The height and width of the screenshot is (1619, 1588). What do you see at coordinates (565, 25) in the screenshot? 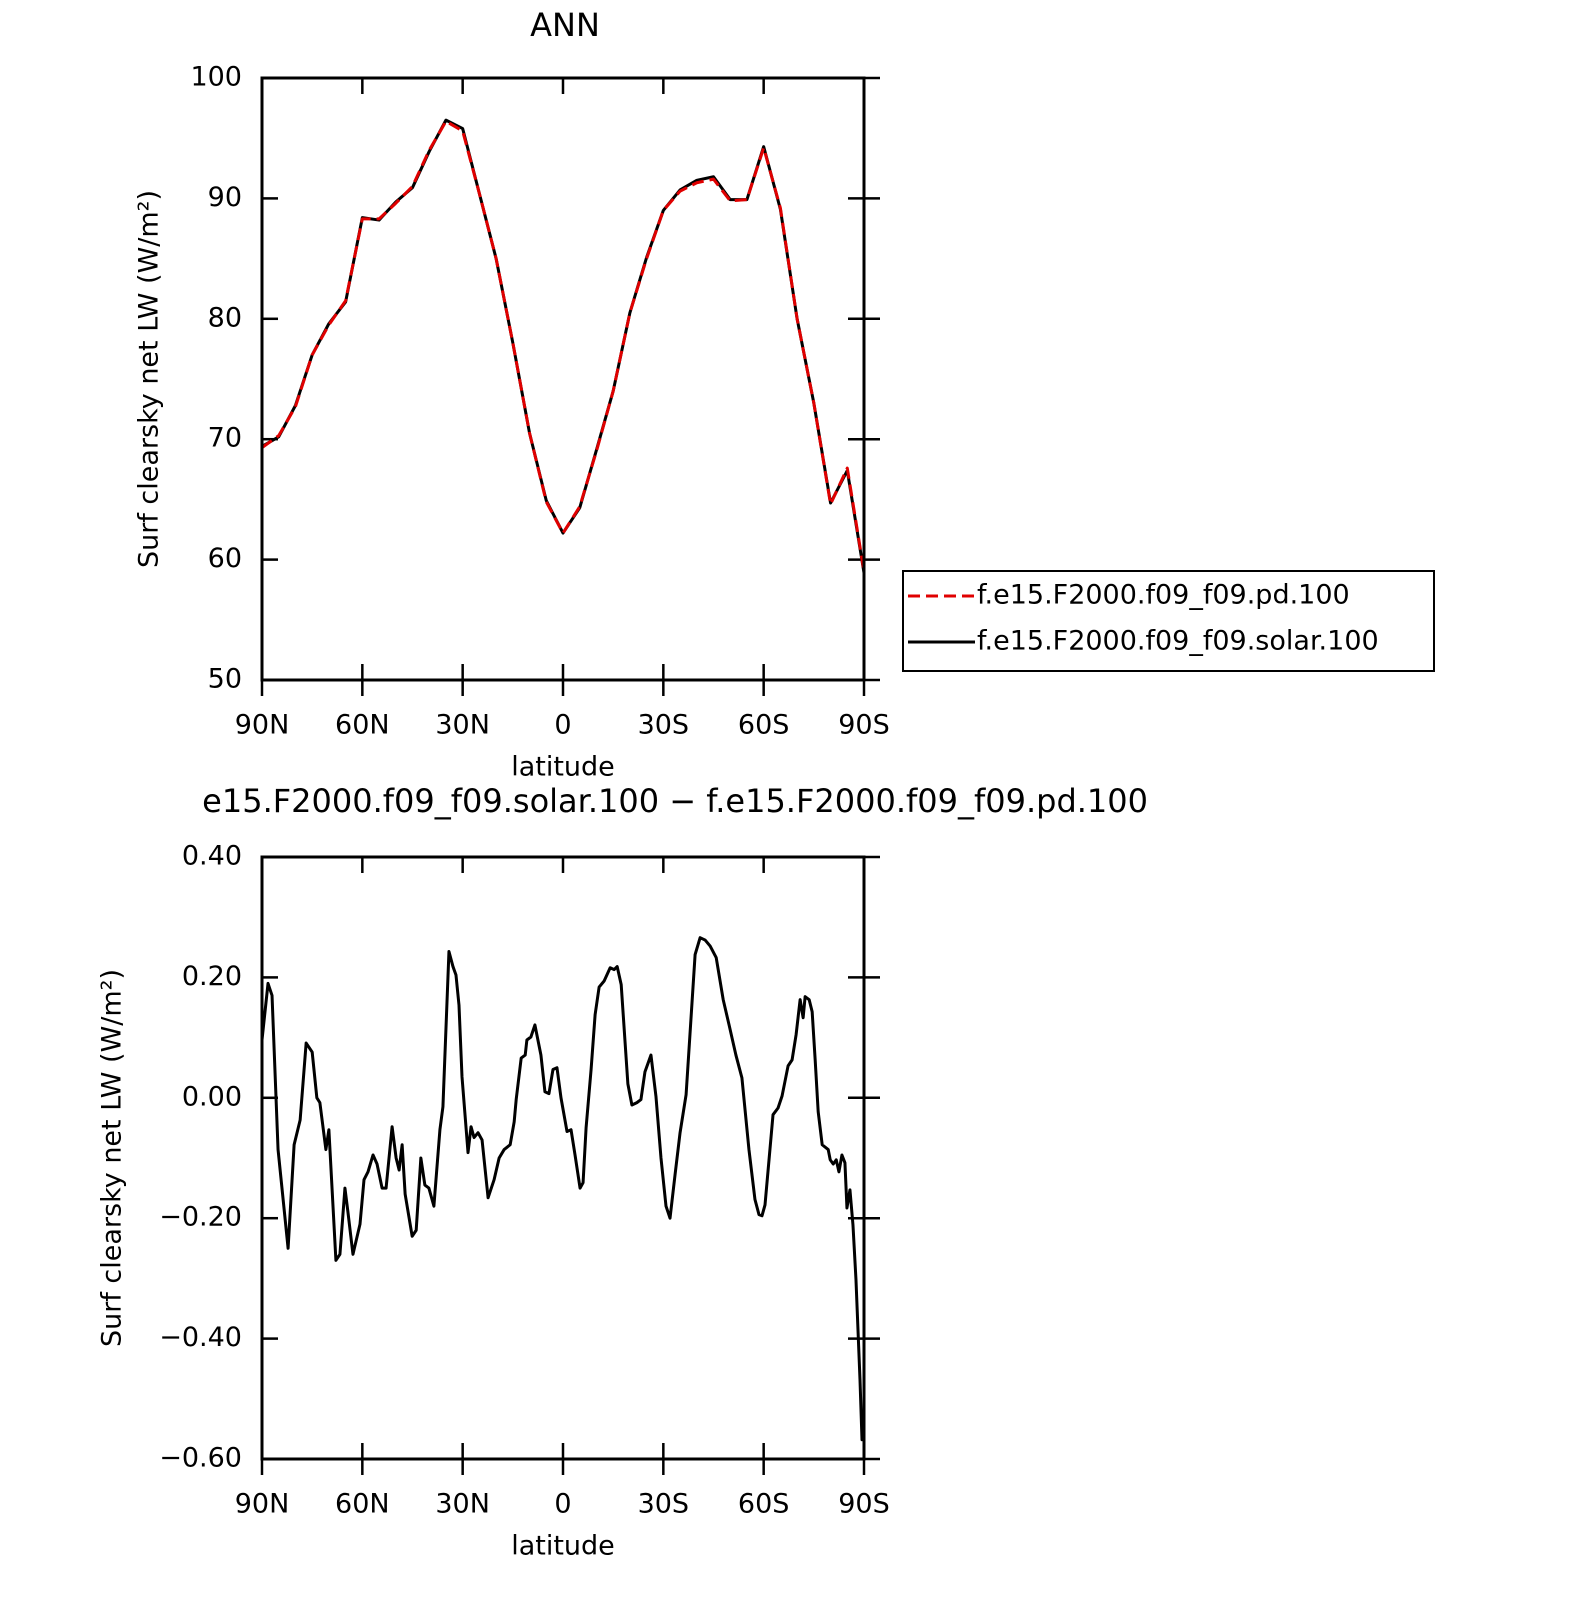
I see `chart-title: ANN` at bounding box center [565, 25].